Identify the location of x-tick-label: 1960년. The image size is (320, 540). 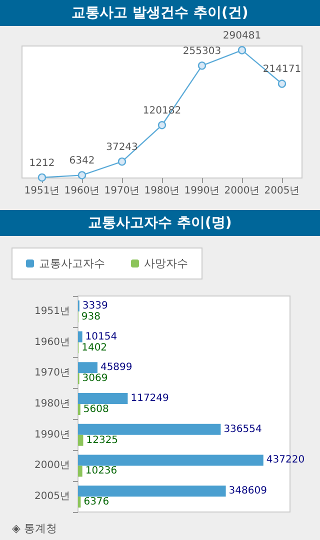
(82, 191).